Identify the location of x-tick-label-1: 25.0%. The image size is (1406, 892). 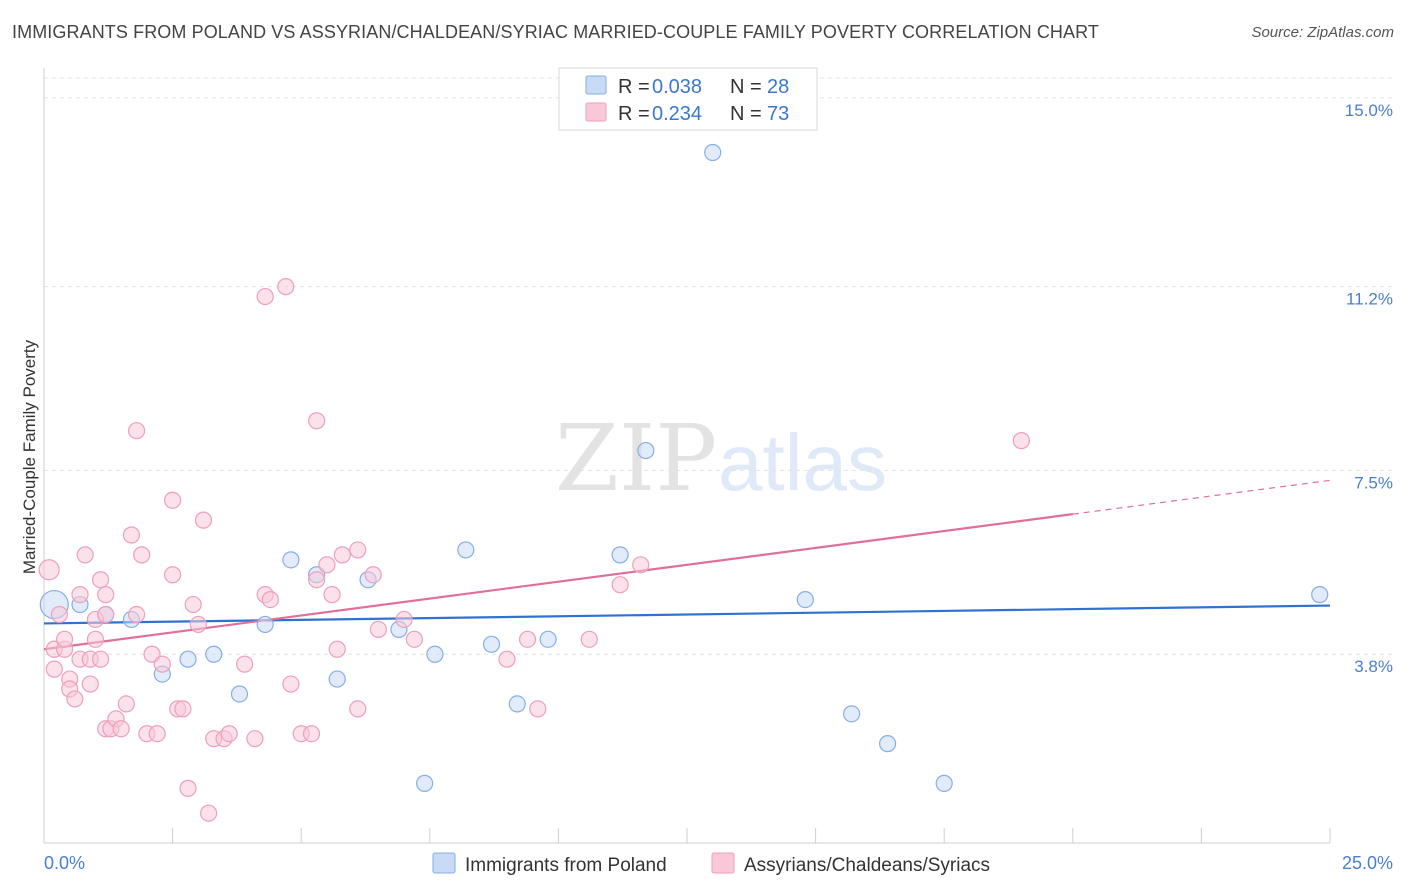
(1367, 863).